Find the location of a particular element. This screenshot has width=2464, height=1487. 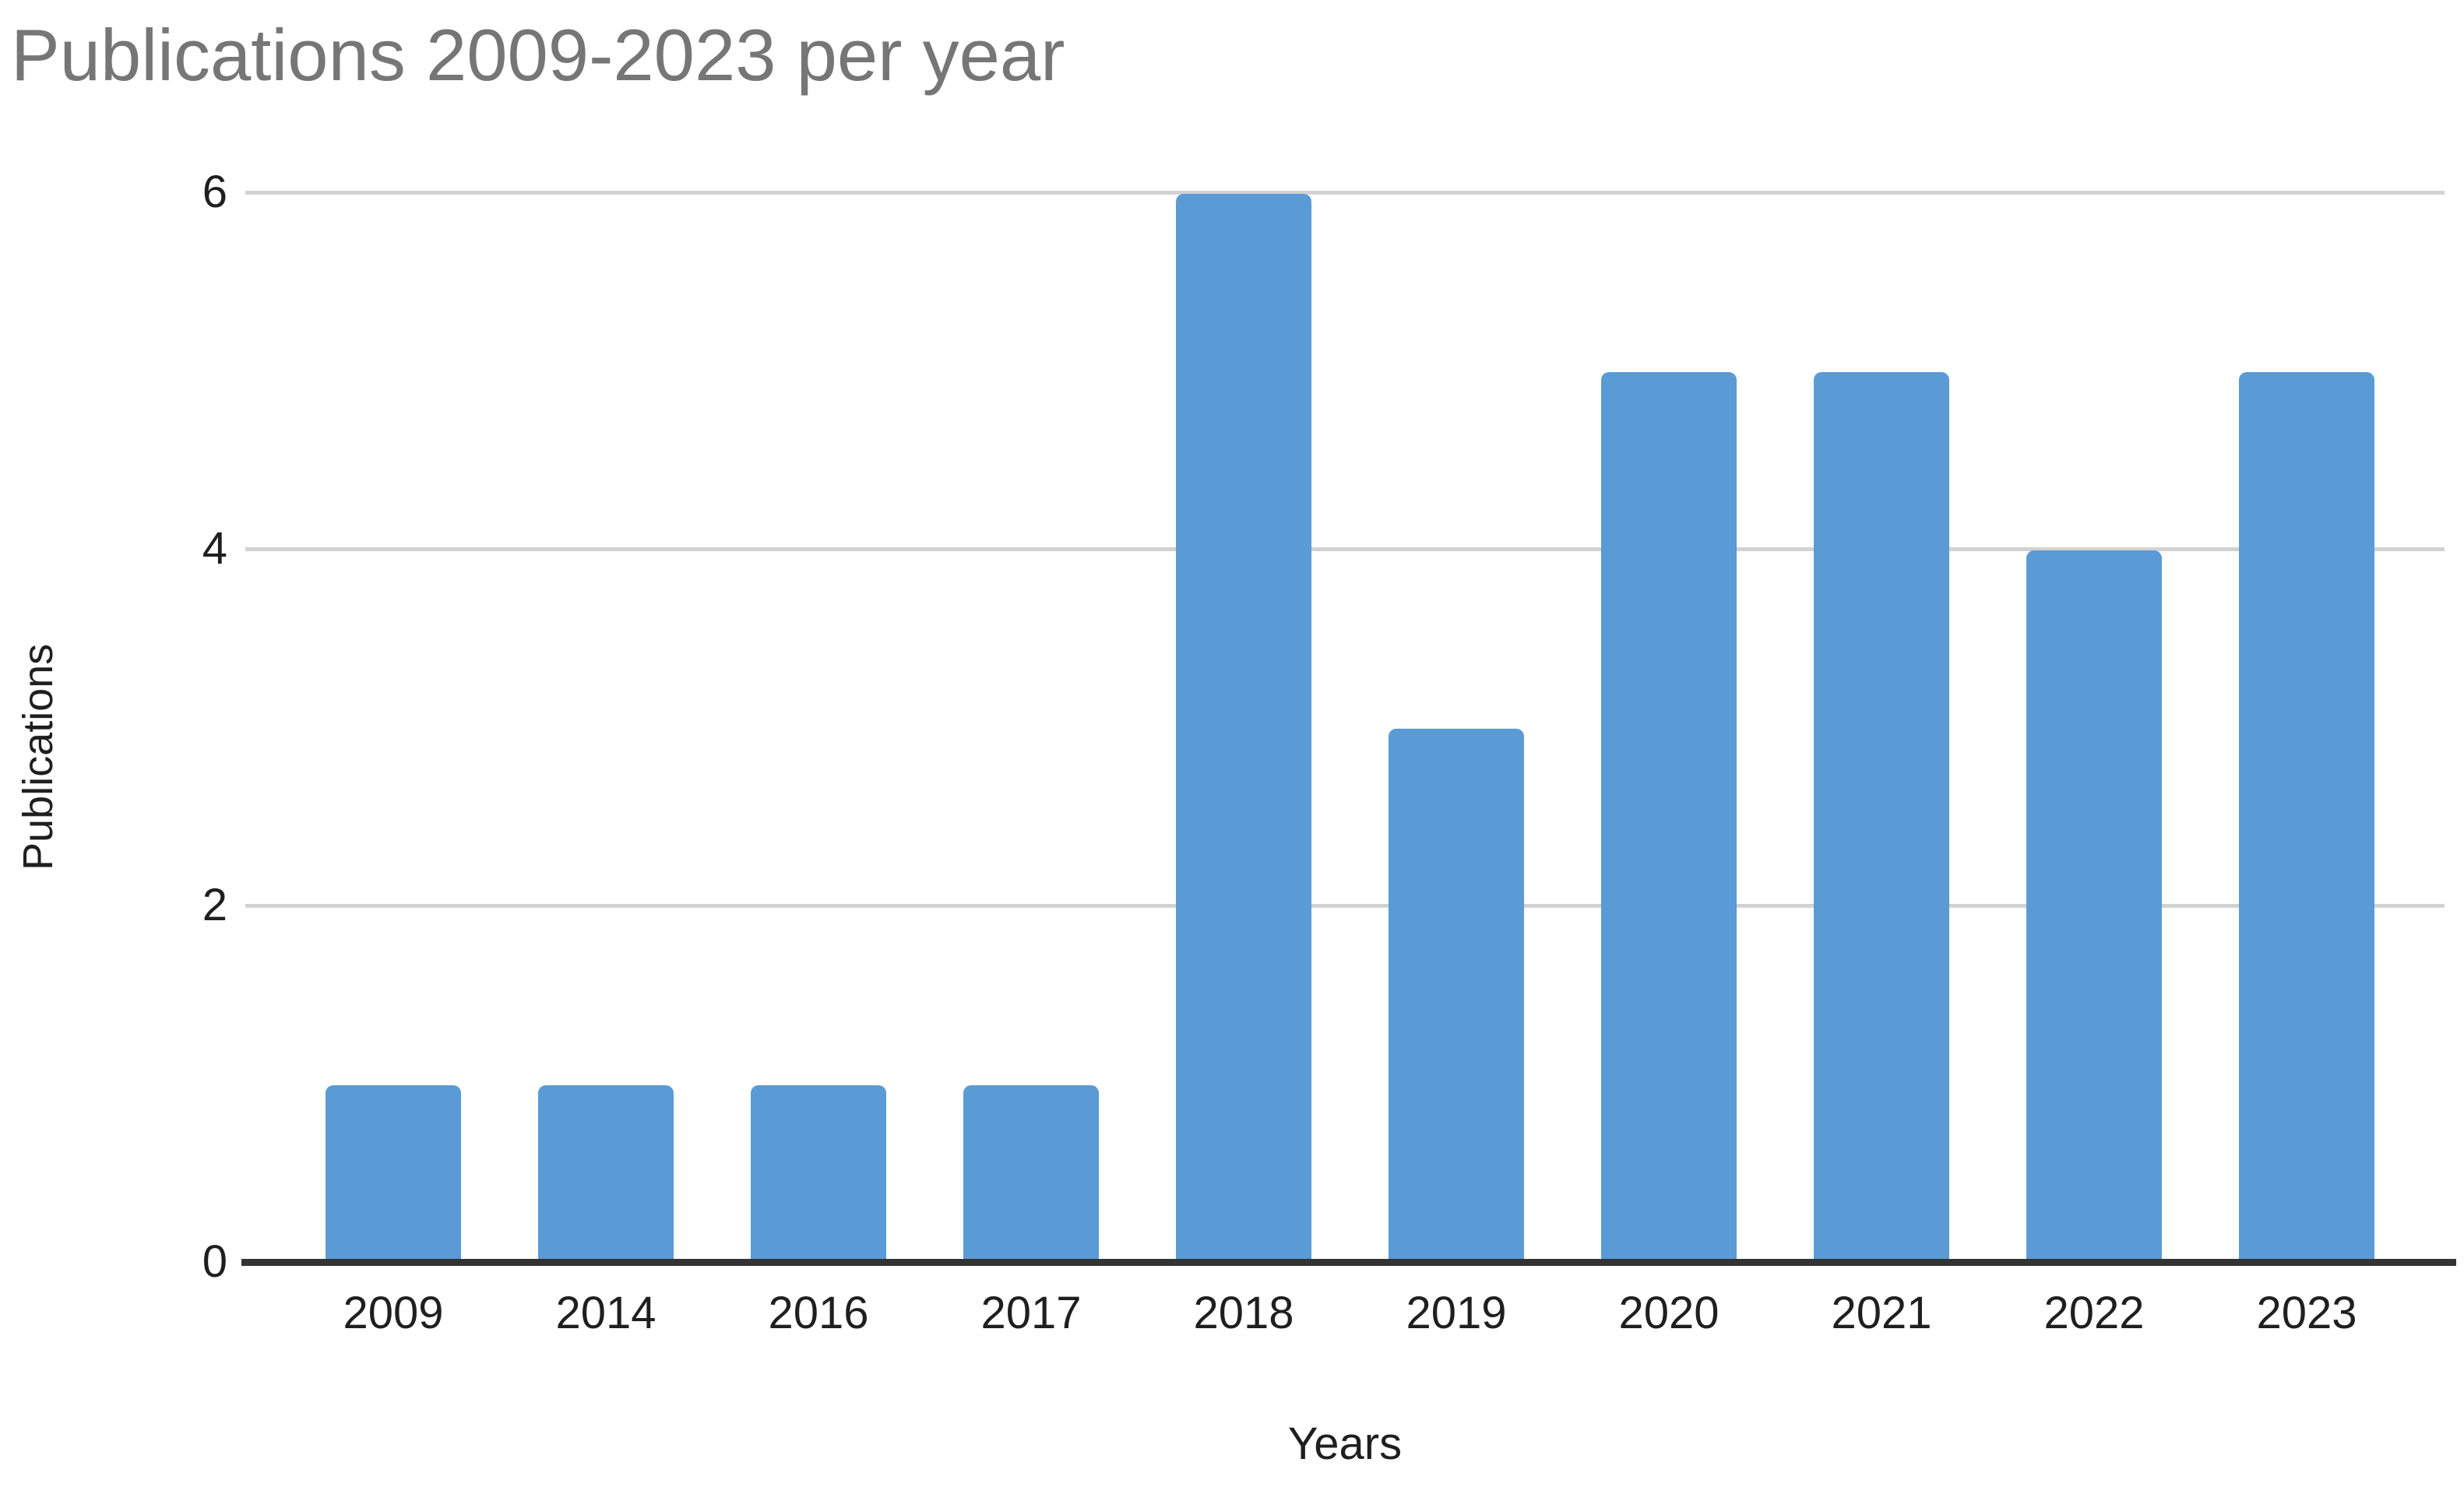

bar-2019 is located at coordinates (1456, 995).